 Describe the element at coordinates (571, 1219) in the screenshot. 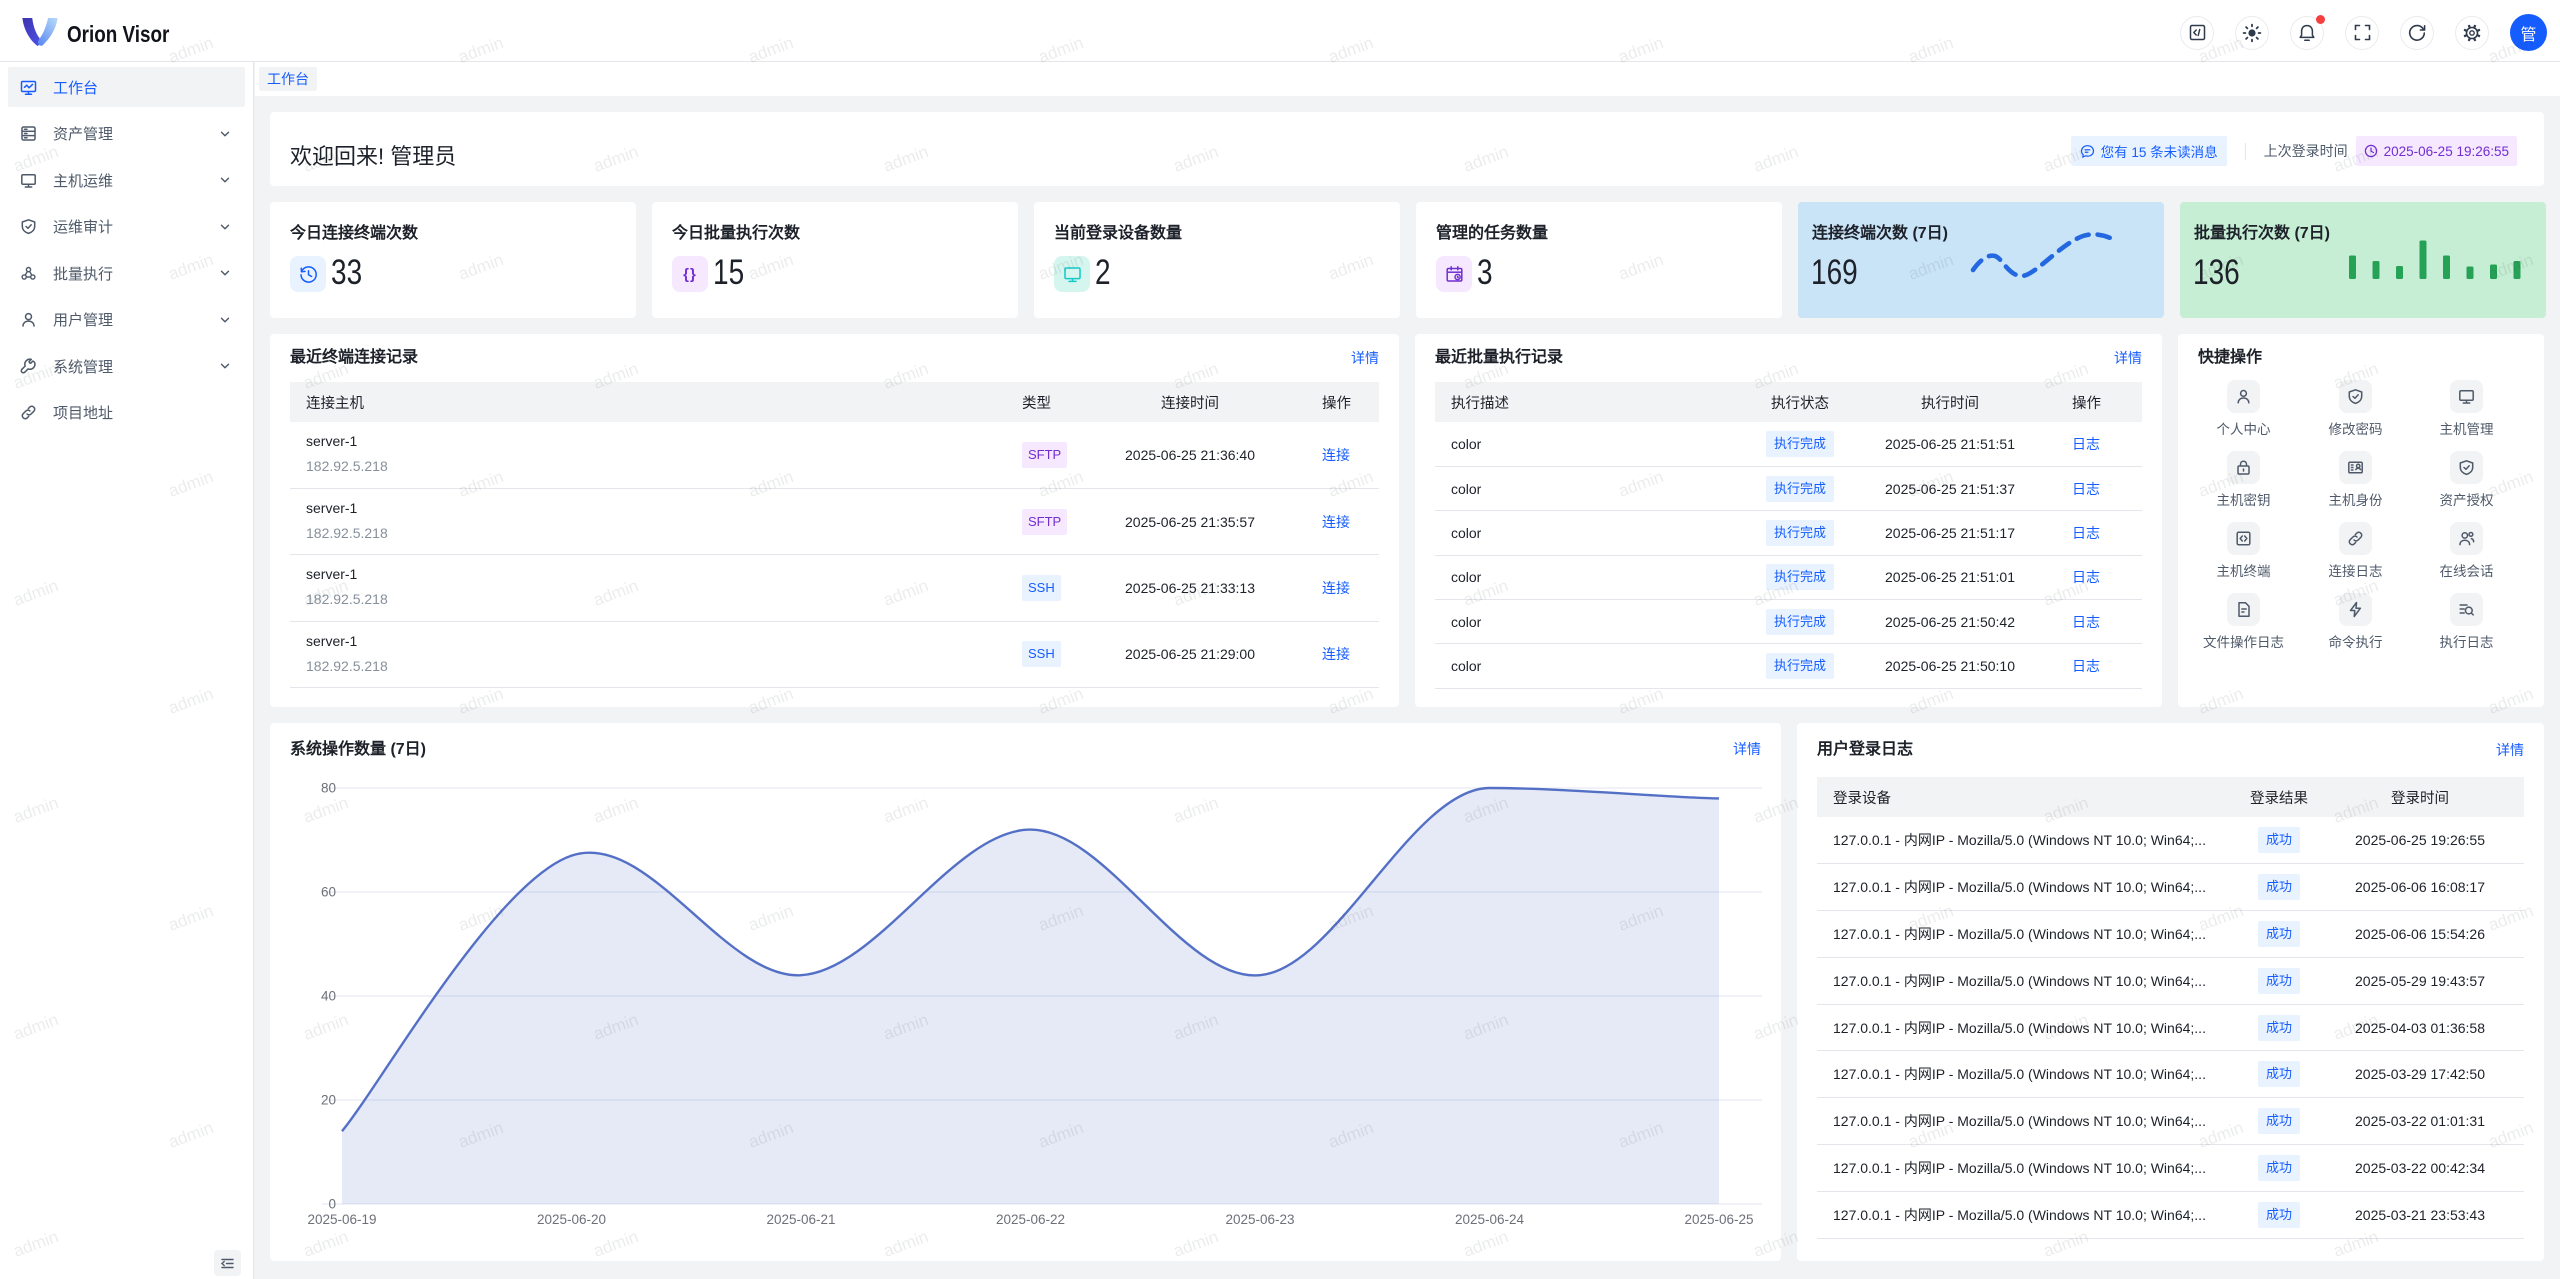

I see `svg-text: 2025-06-20` at that location.